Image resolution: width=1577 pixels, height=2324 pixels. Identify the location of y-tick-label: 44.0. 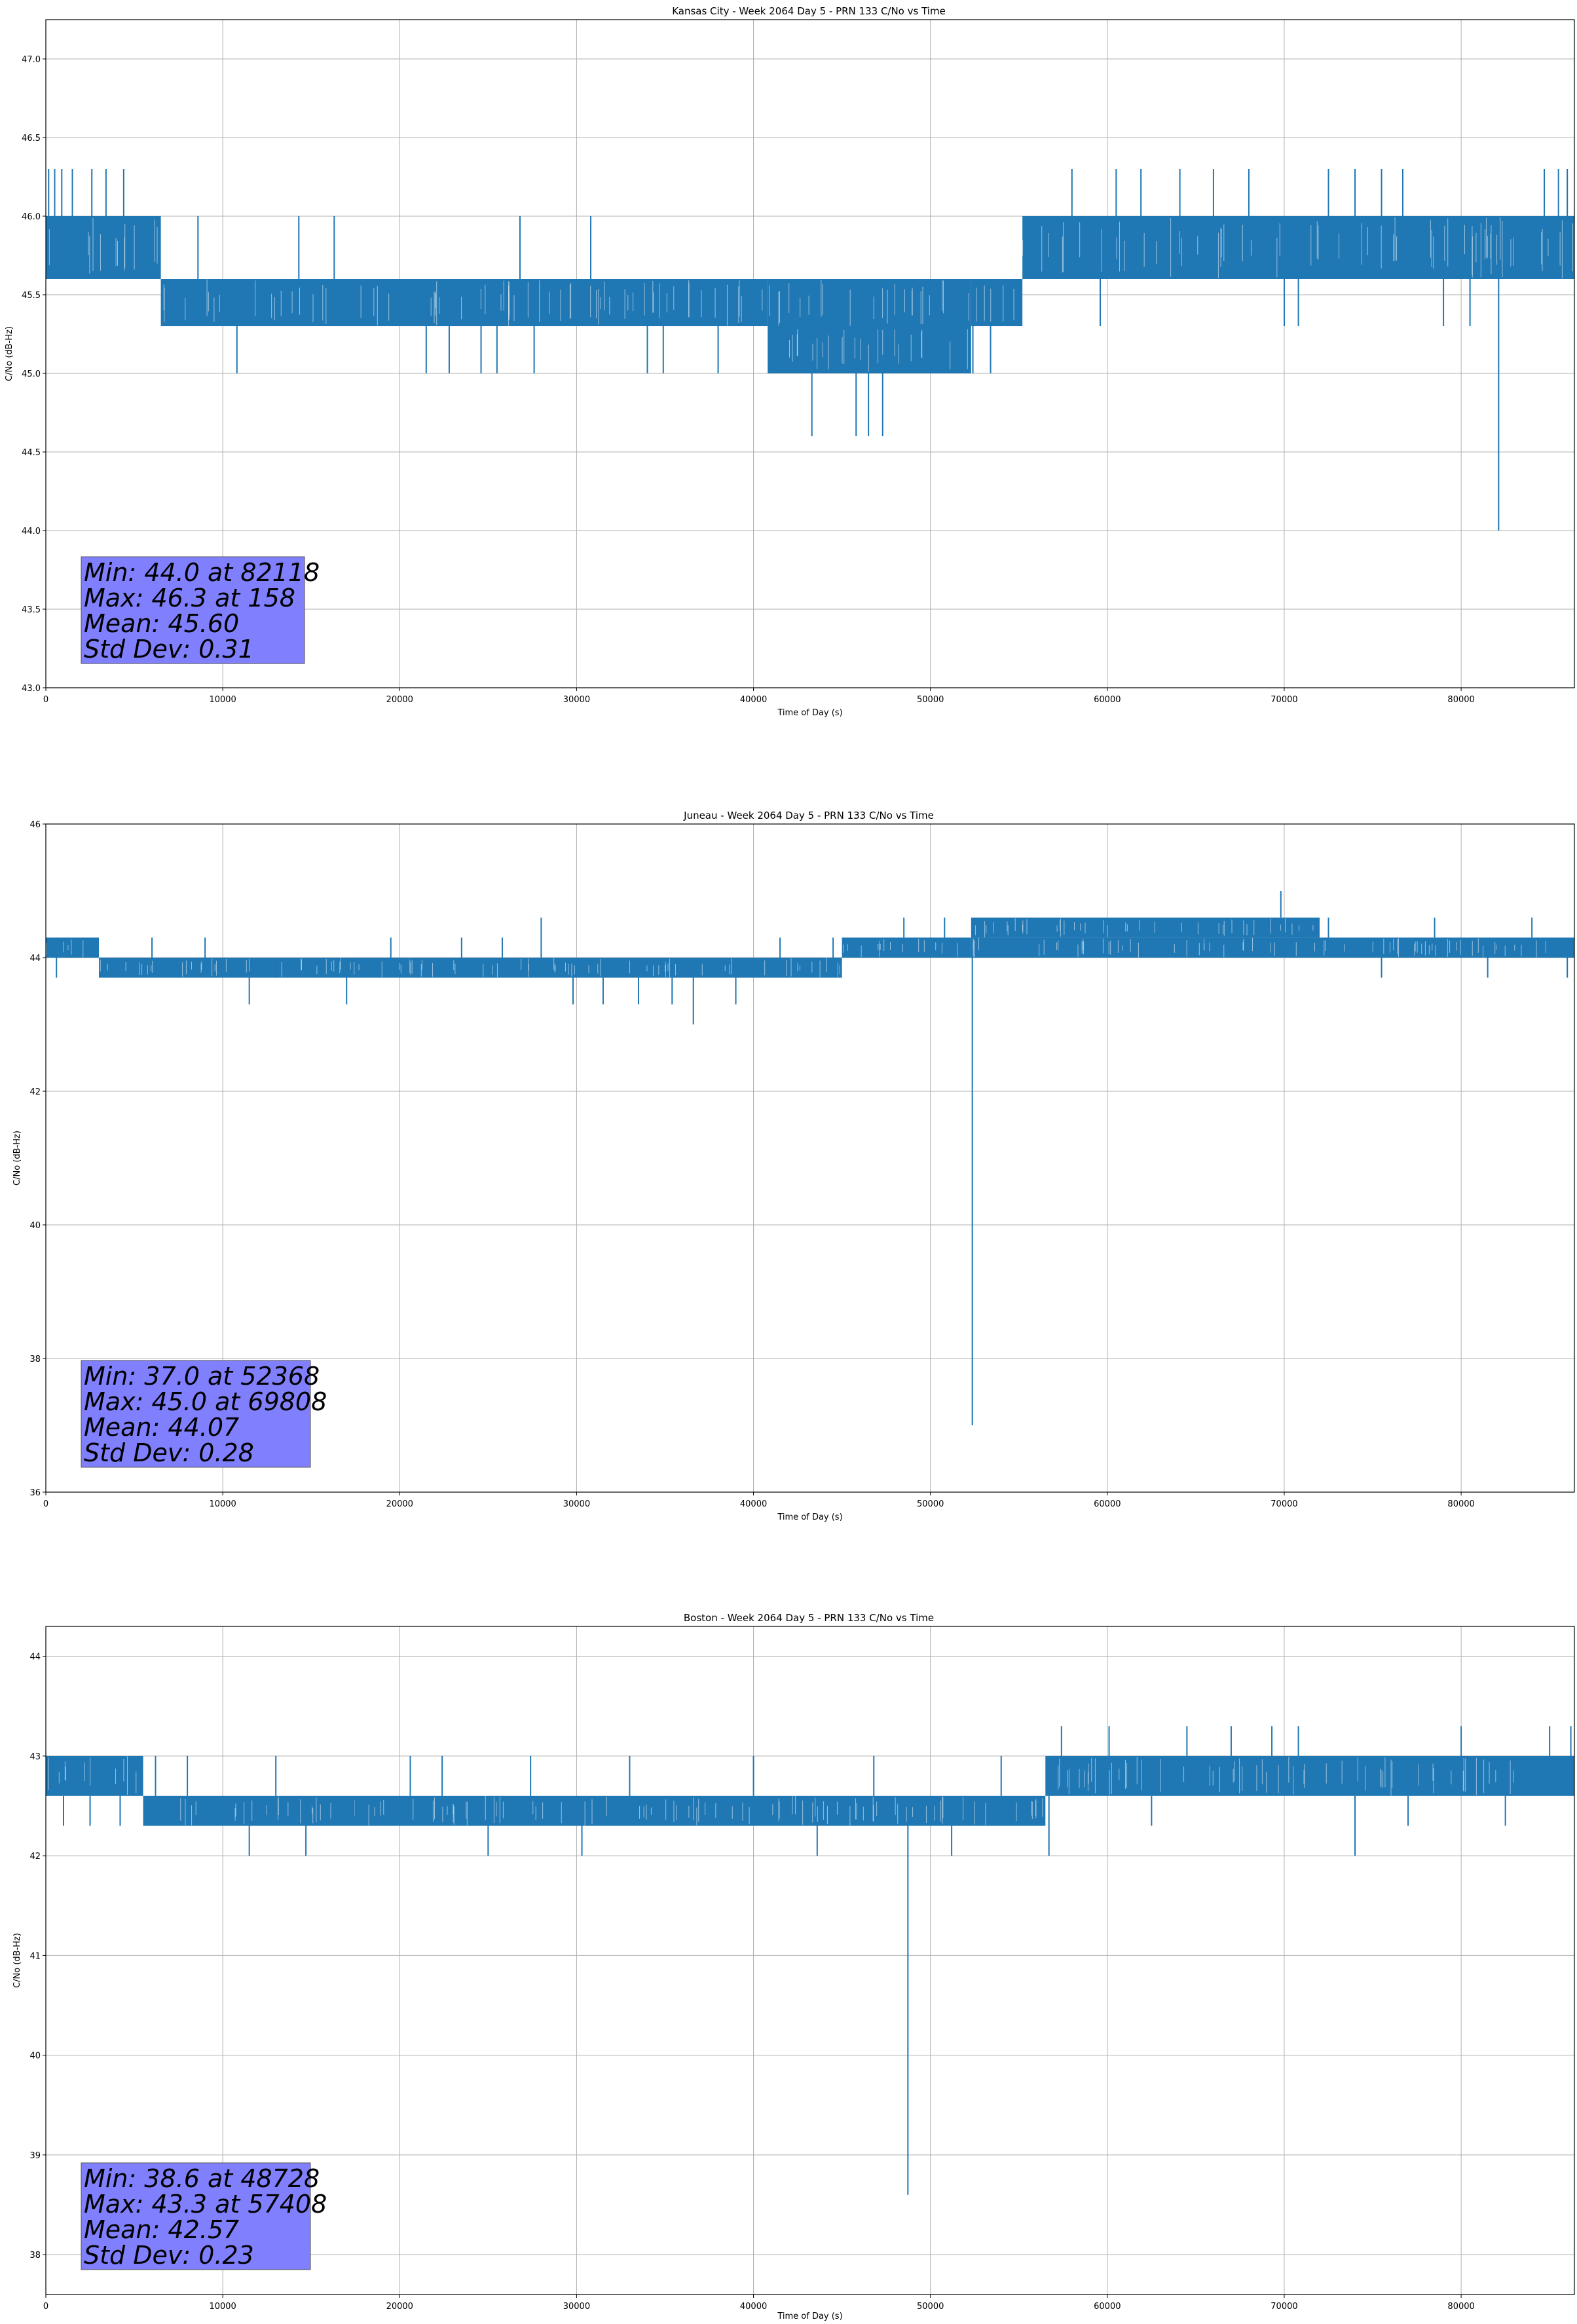
(31, 531).